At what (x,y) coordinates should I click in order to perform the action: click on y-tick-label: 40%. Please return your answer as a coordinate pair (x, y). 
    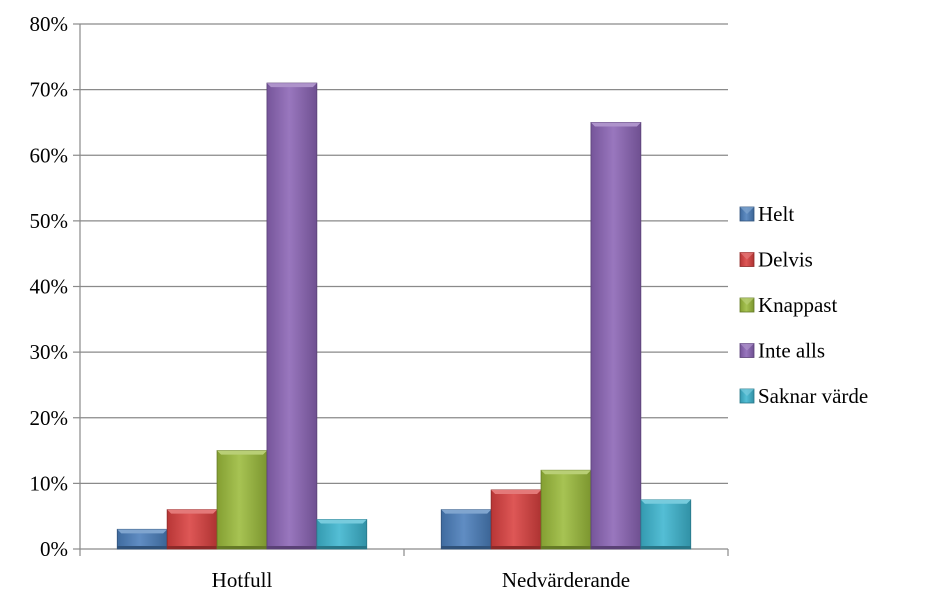
    Looking at the image, I should click on (49, 287).